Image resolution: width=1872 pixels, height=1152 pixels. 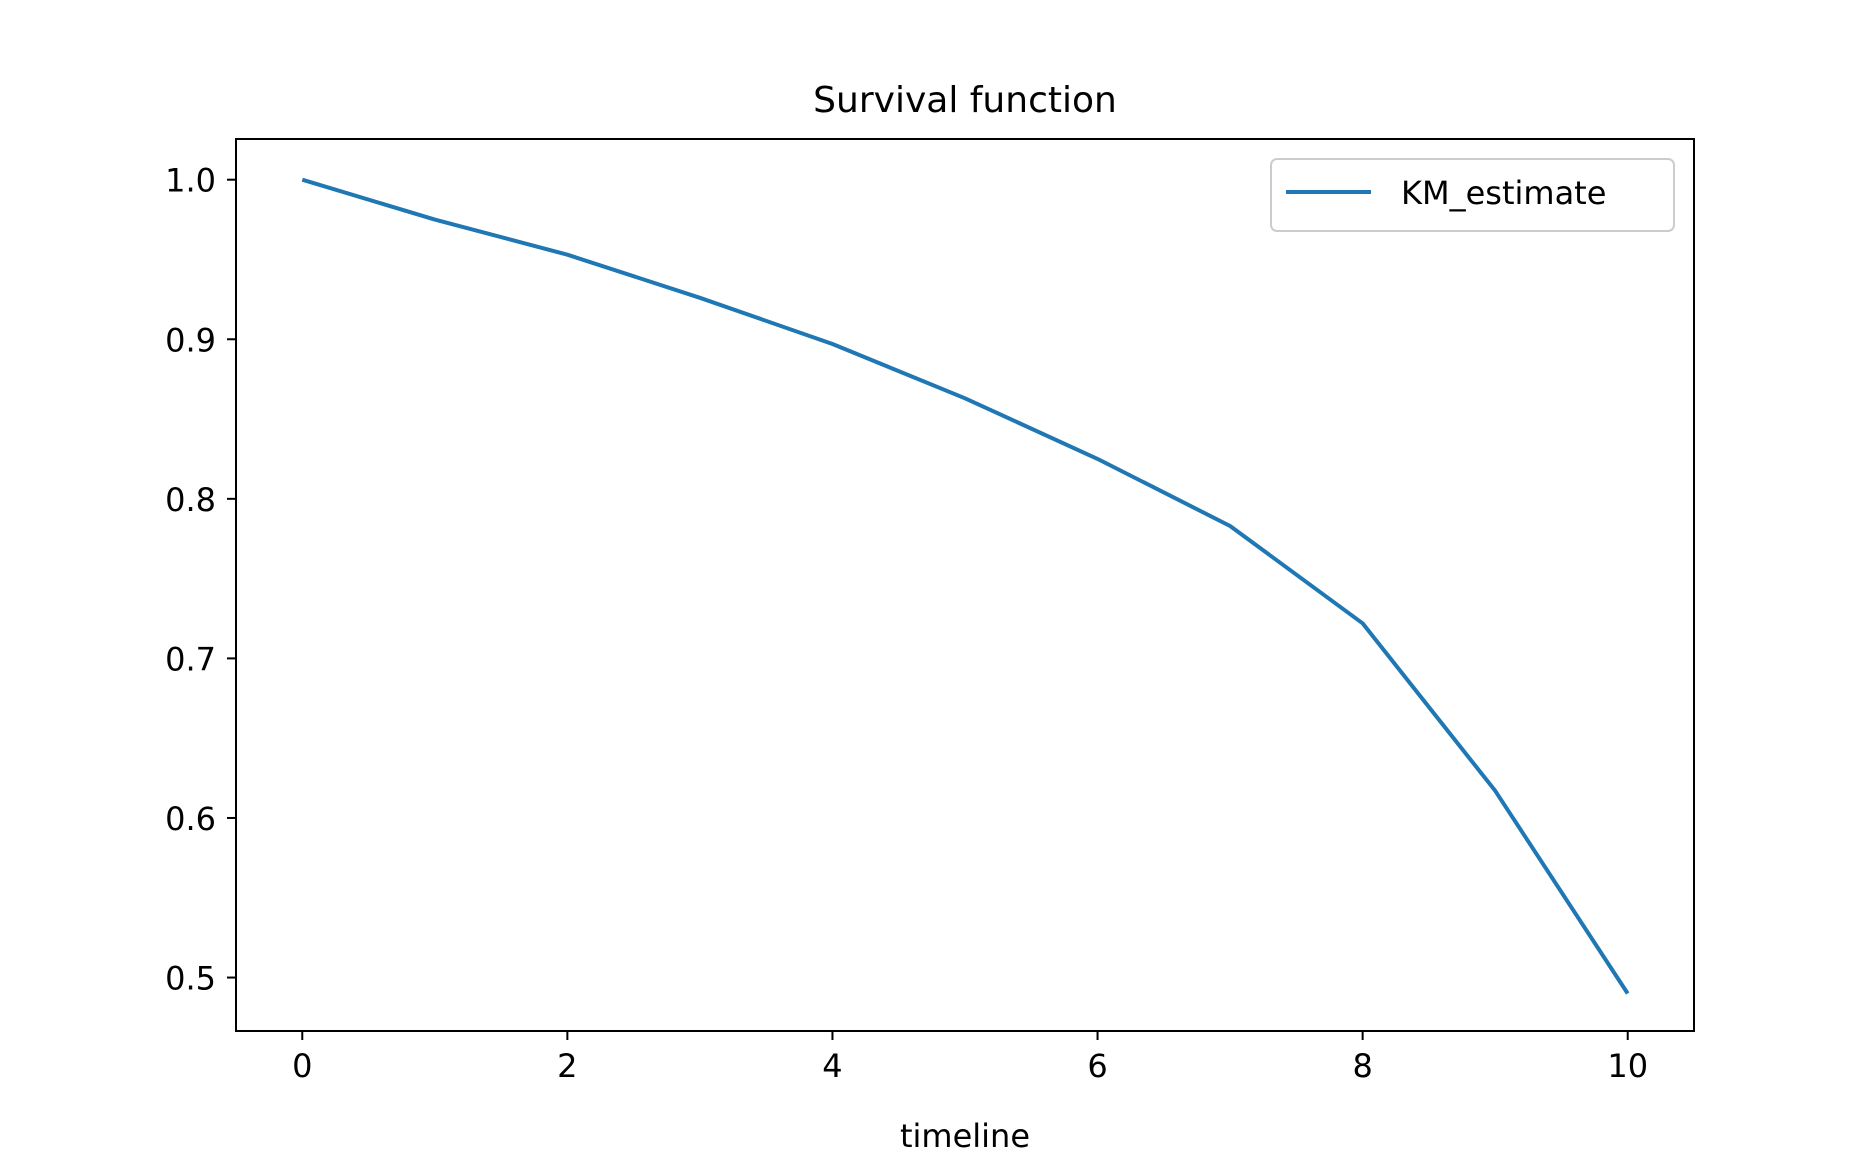 What do you see at coordinates (965, 100) in the screenshot?
I see `chart-title: Survival function` at bounding box center [965, 100].